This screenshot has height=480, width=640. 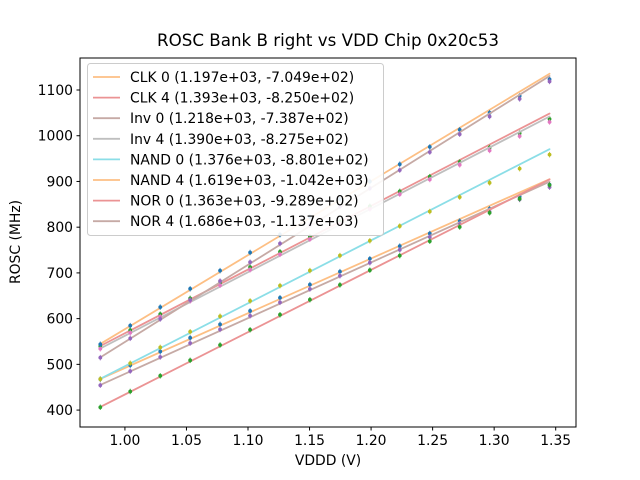 I want to click on legend-label: NAND 0 (1.376e+03, -8.801e+02), so click(x=249, y=160).